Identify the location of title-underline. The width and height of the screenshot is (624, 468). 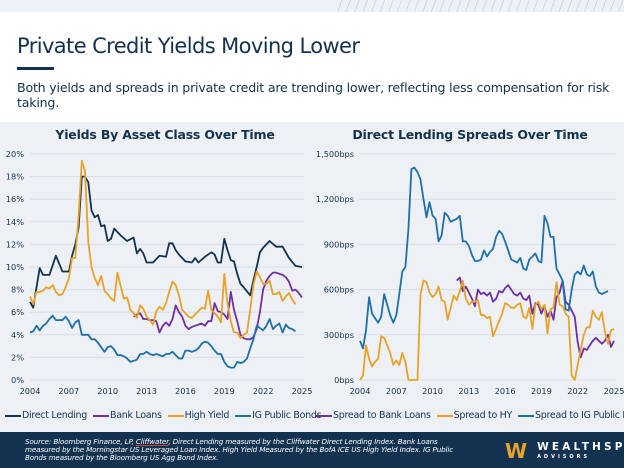
(35, 68).